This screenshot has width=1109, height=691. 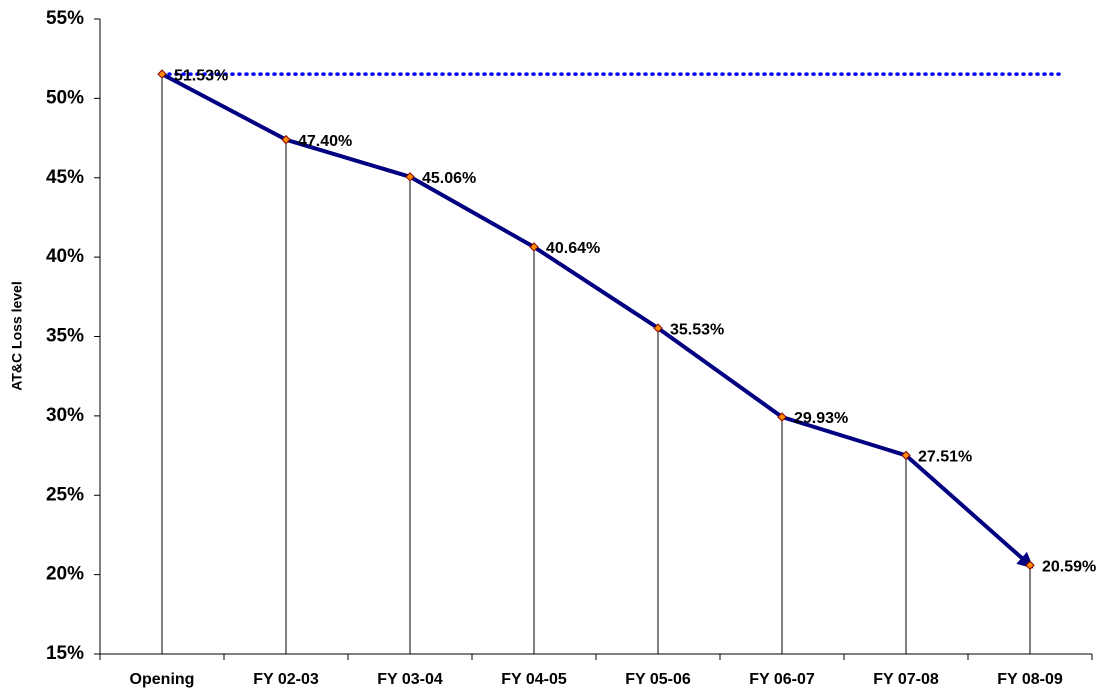 I want to click on y-tick-label: 15%, so click(x=65, y=653).